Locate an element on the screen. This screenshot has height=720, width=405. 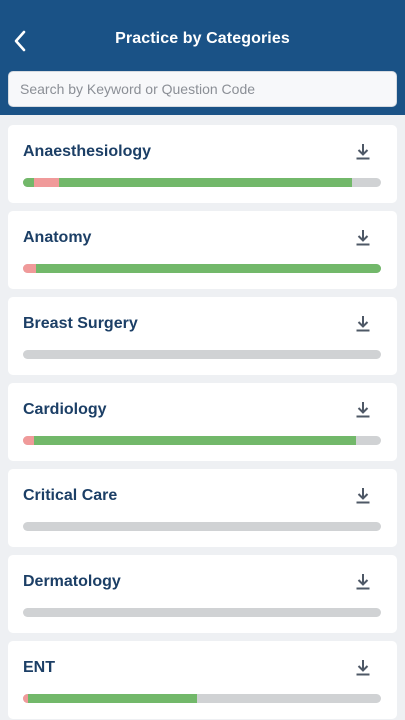
category-card-cardiology: Cardiology is located at coordinates (202, 422).